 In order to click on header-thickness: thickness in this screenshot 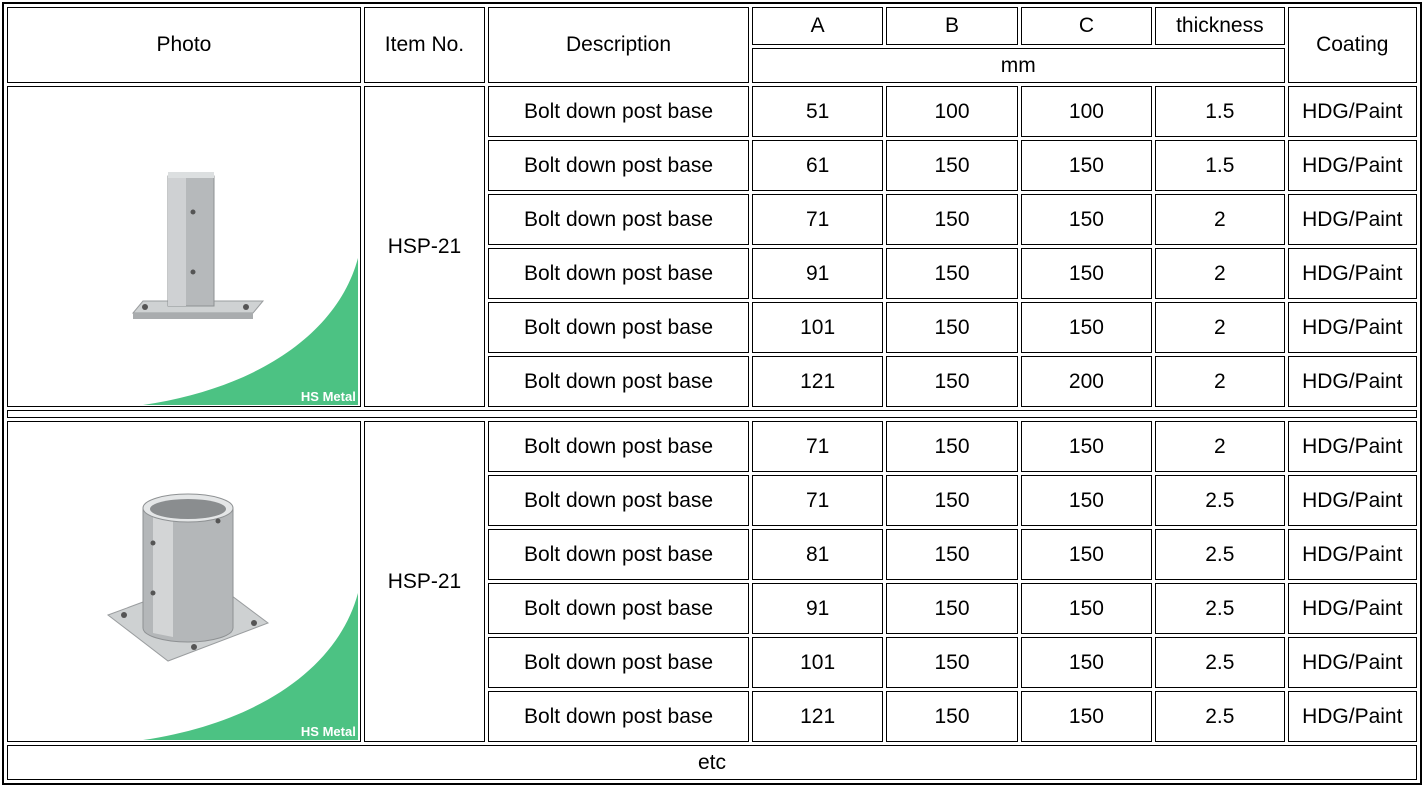, I will do `click(1220, 26)`.